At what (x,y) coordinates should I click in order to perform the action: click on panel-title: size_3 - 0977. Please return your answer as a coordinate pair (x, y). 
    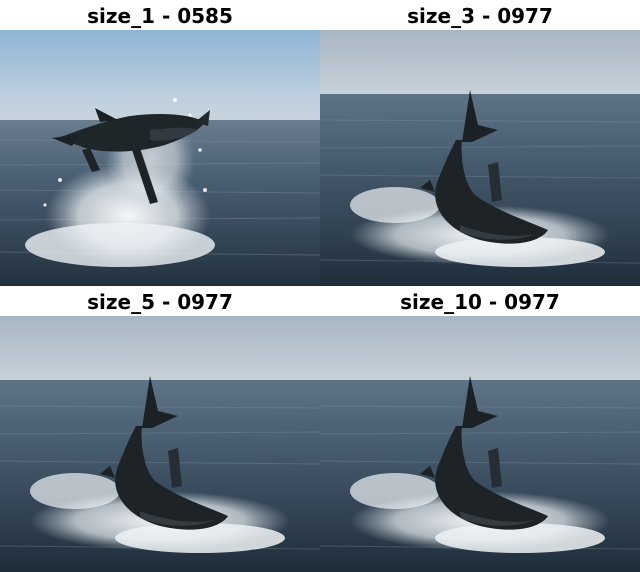
    Looking at the image, I should click on (480, 16).